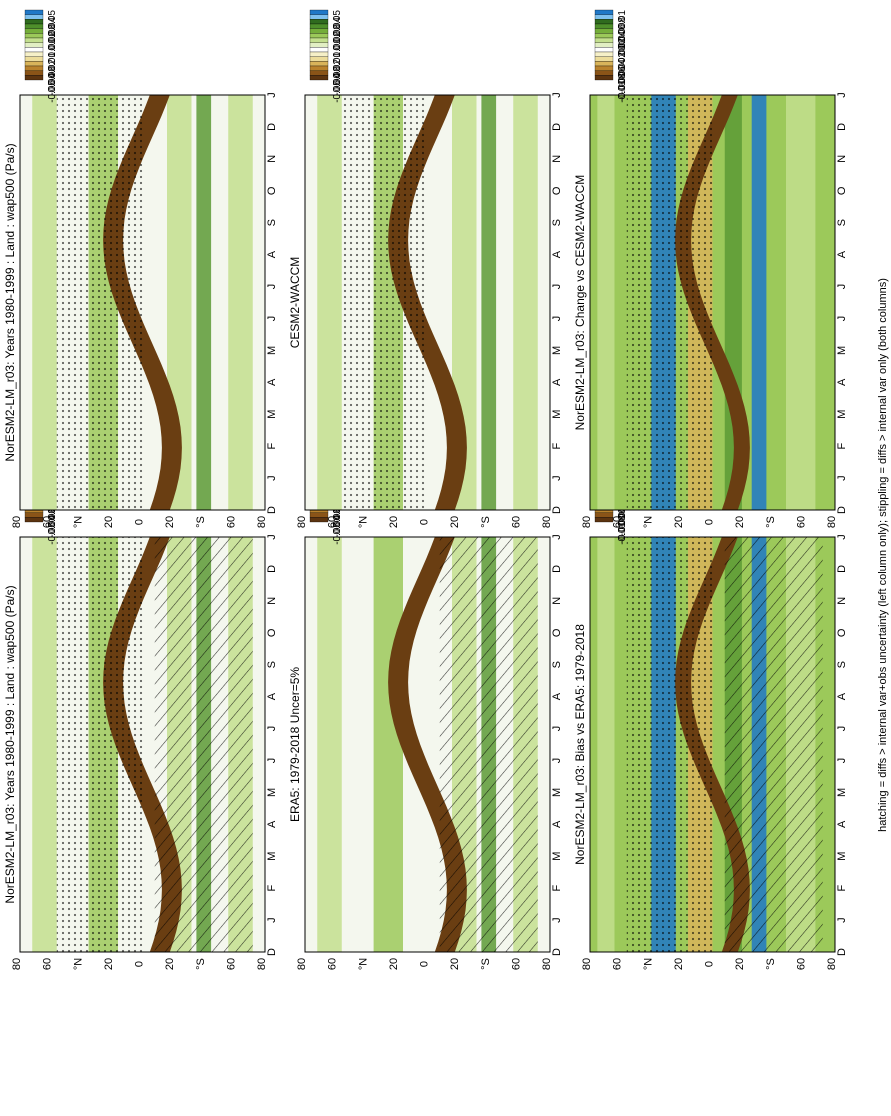 The height and width of the screenshot is (1116, 891). I want to click on colorbar-label: -0.006, so click(622, 80).